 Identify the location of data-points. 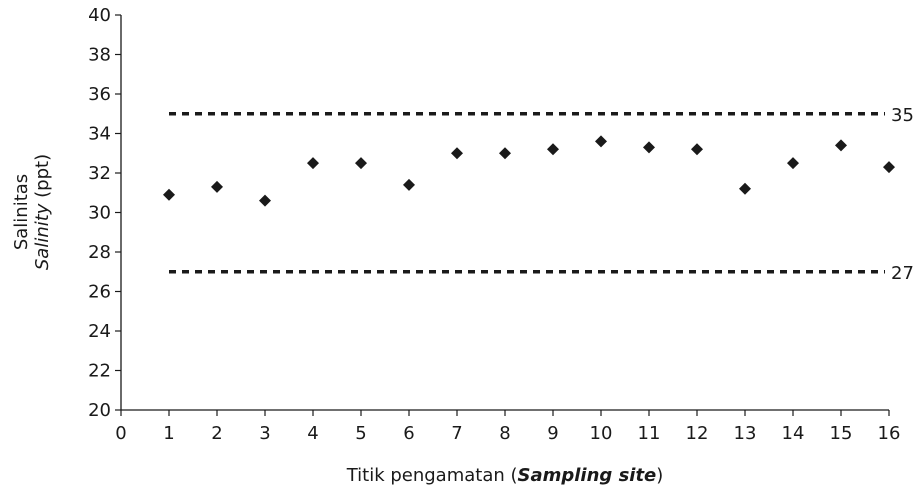
(529, 171).